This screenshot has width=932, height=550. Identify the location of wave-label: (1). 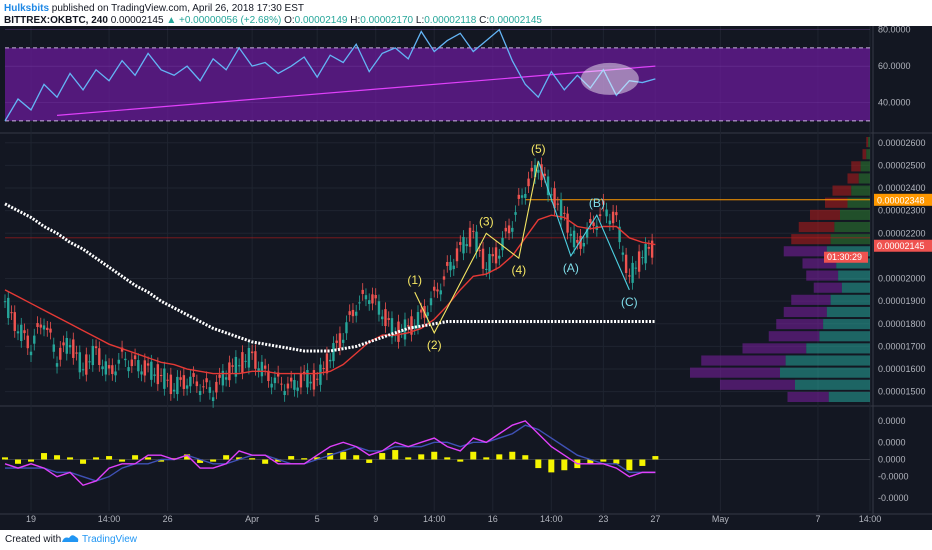
(414, 280).